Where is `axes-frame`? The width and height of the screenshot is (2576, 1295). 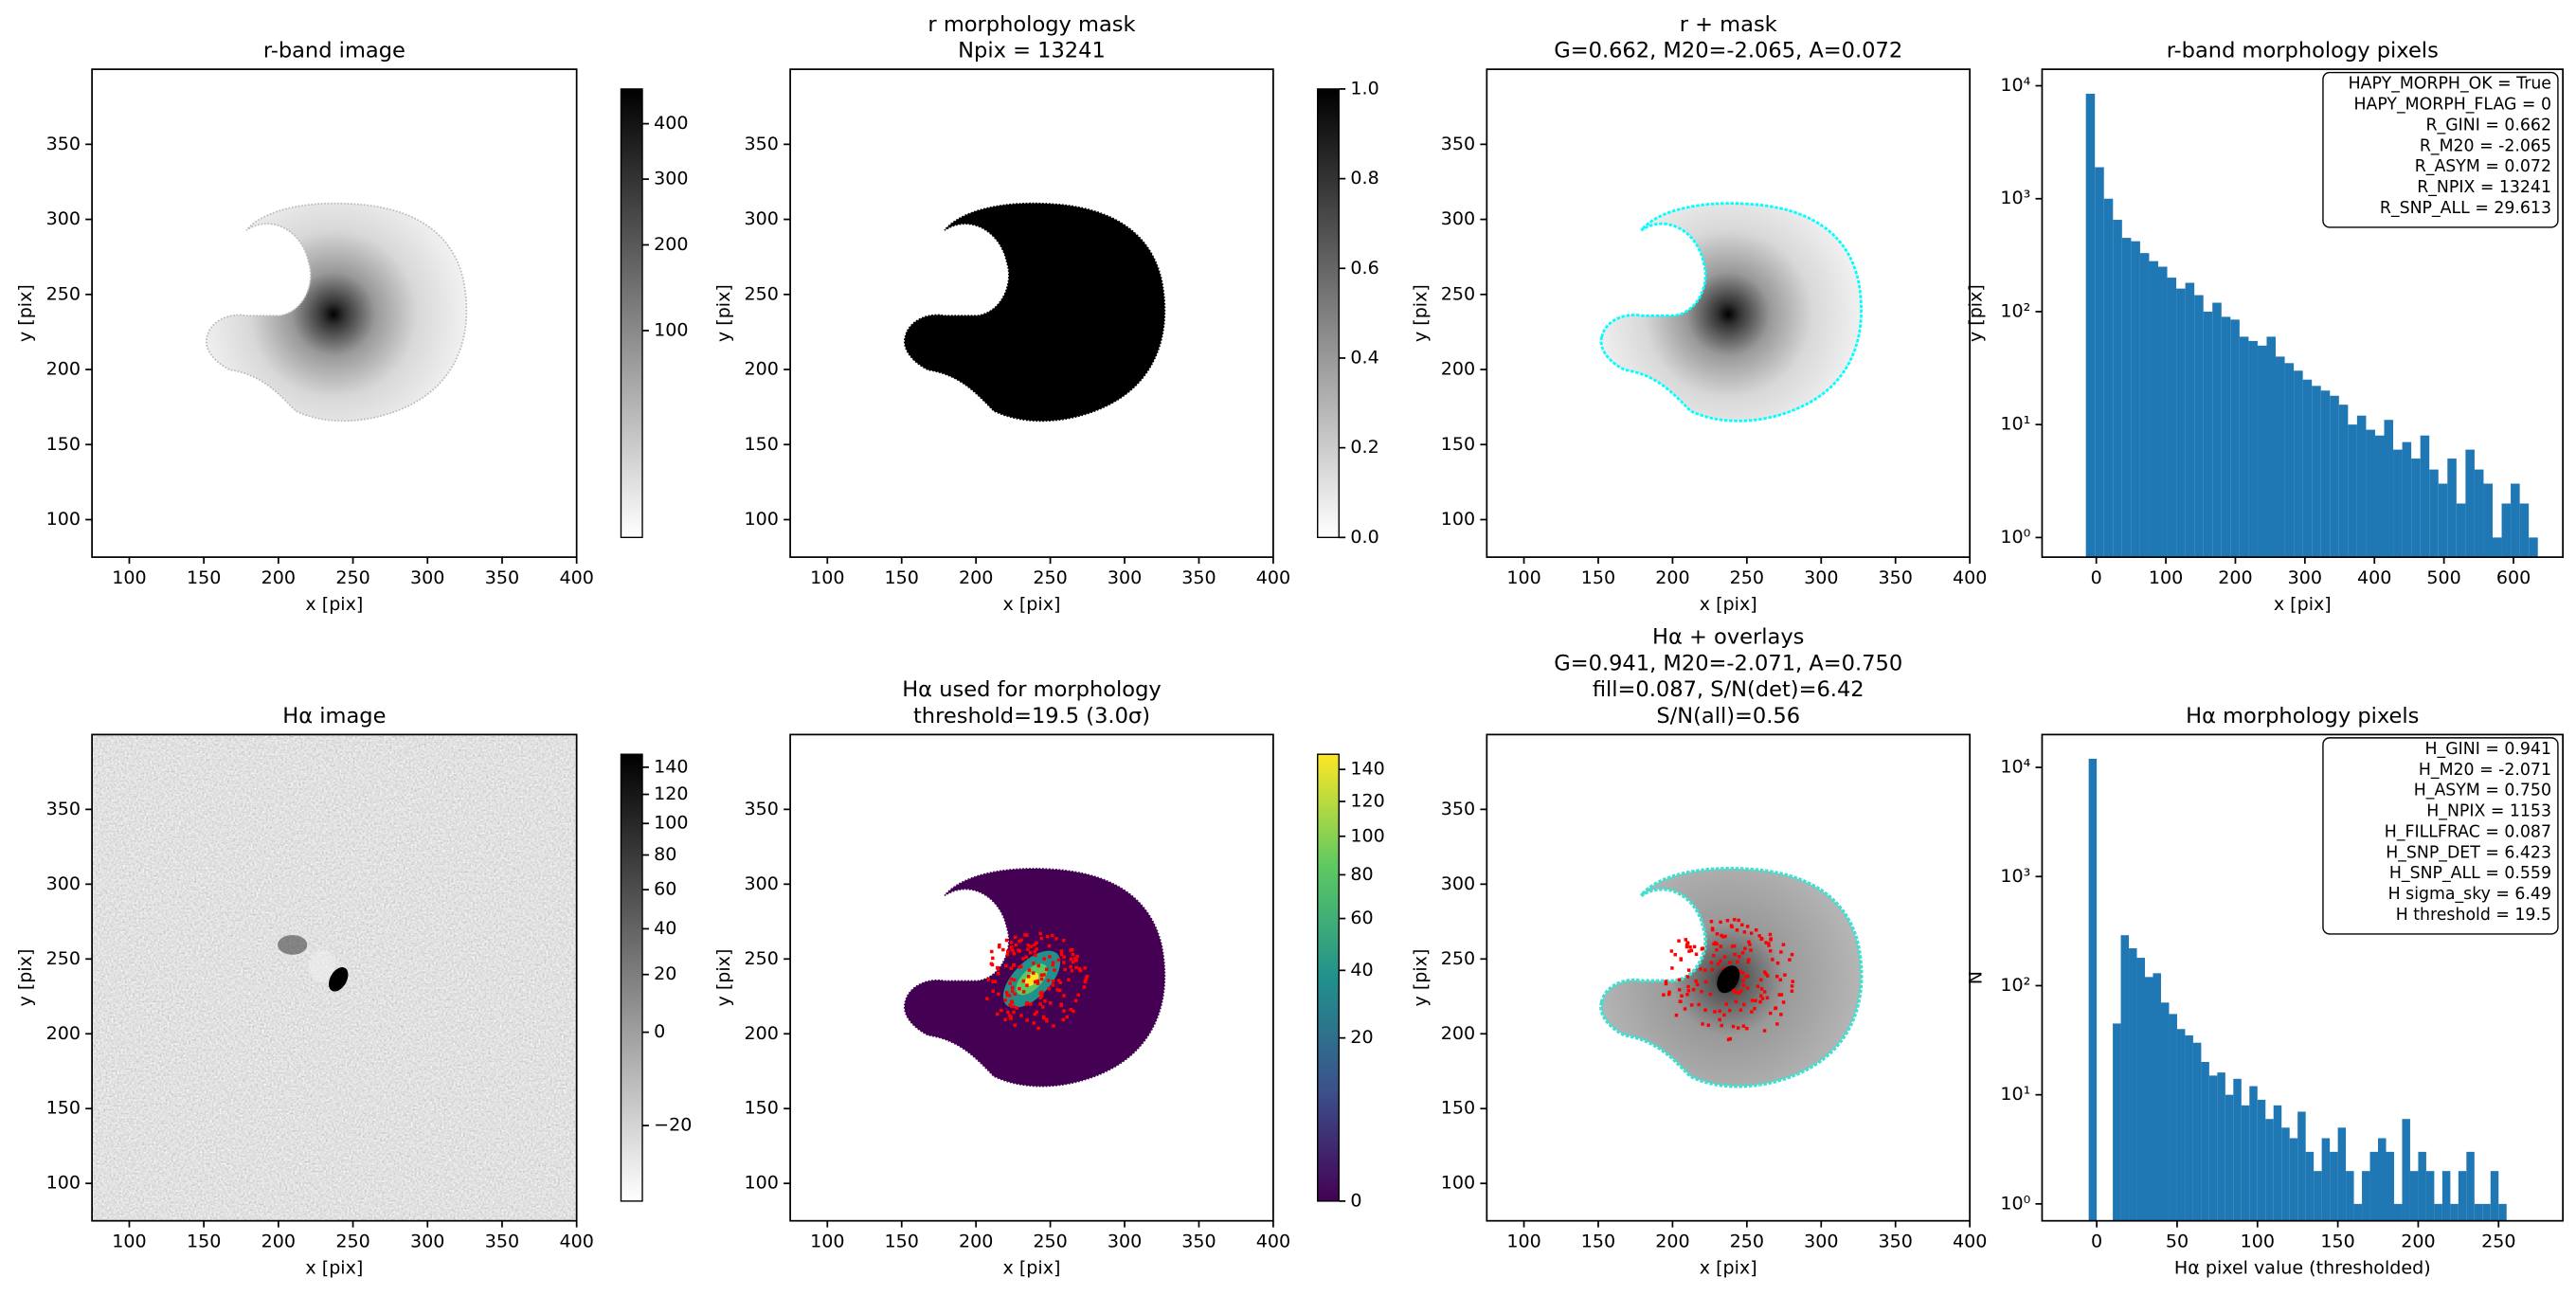
axes-frame is located at coordinates (1729, 978).